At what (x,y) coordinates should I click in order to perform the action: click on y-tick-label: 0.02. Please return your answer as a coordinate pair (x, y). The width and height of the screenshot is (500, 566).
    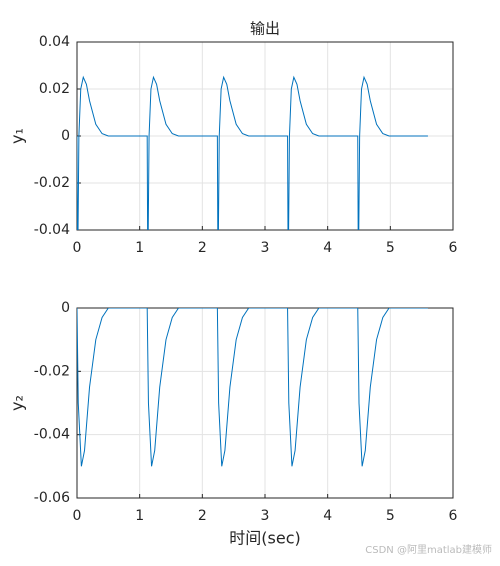
    Looking at the image, I should click on (54, 89).